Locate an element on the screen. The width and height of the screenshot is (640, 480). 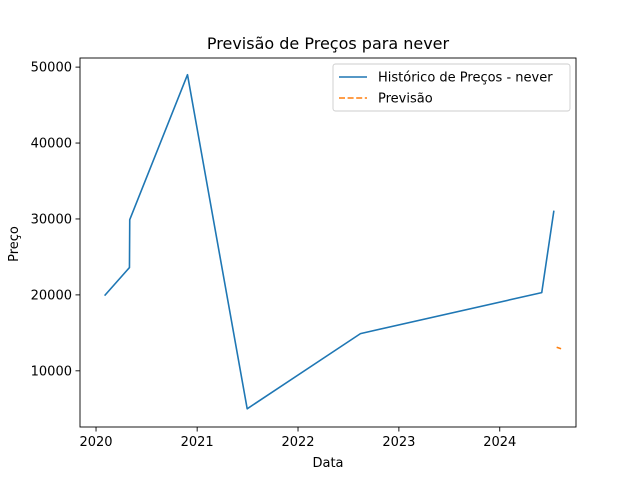
legend: Histórico de Preços - never Previsão is located at coordinates (451, 87).